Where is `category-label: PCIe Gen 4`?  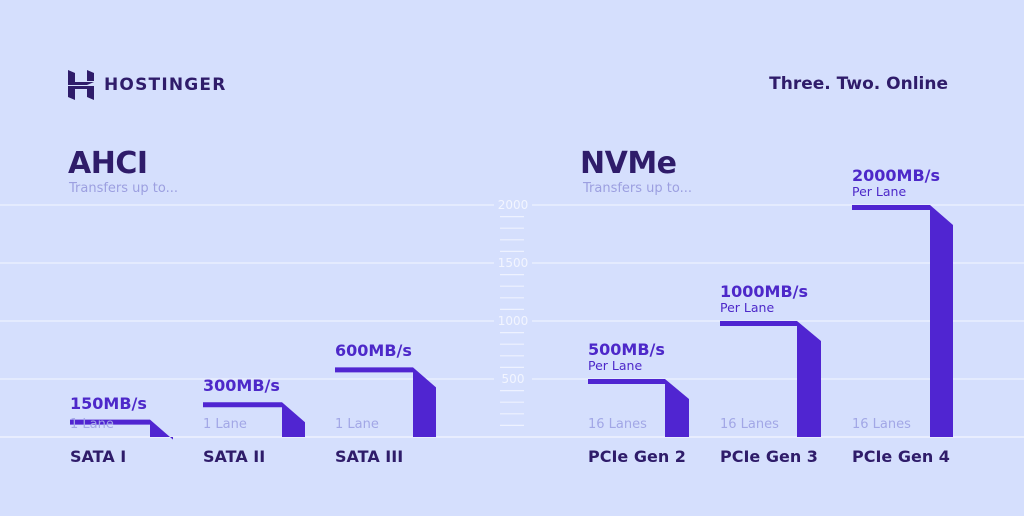 category-label: PCIe Gen 4 is located at coordinates (901, 456).